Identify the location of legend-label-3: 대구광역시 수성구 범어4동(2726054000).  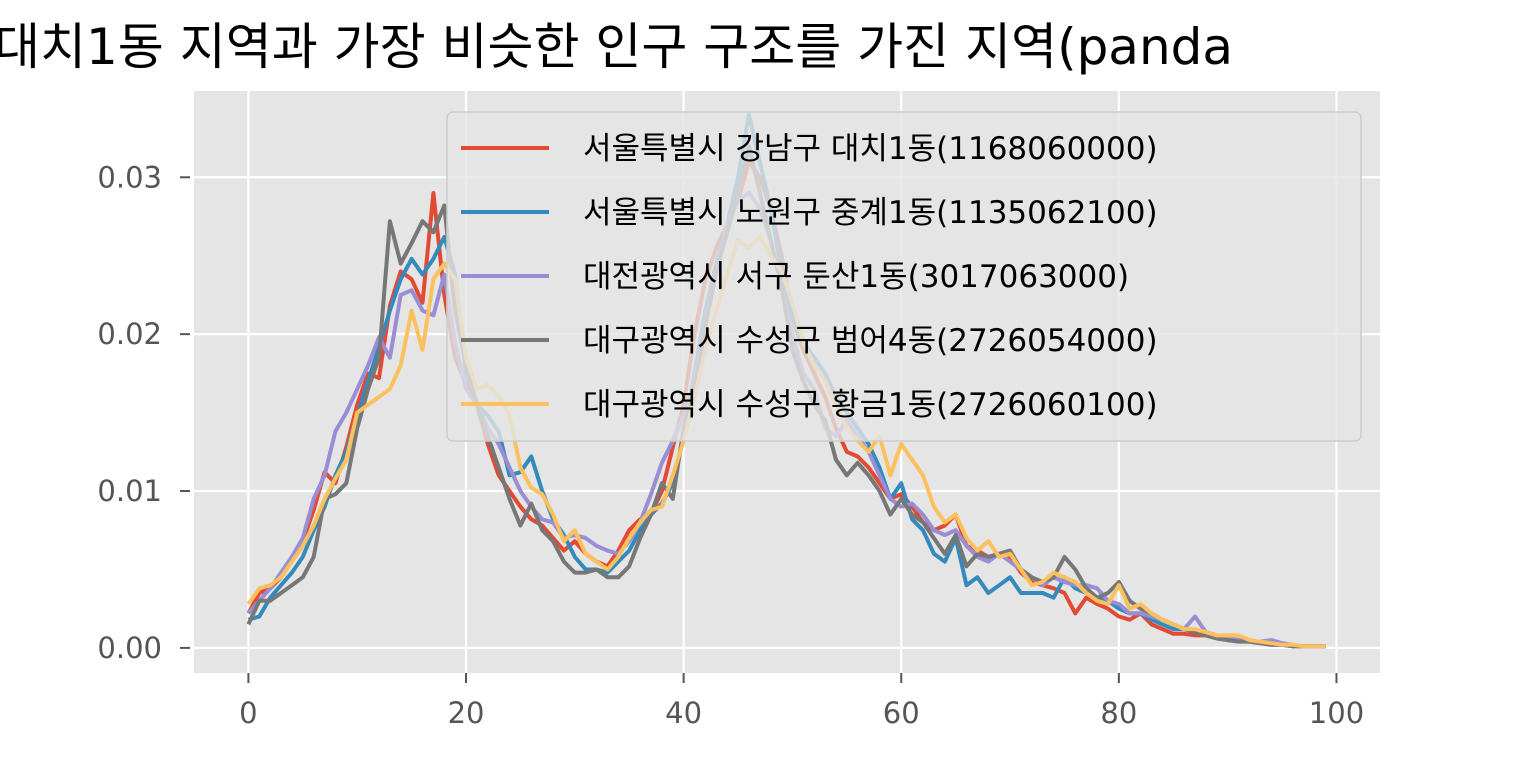
(870, 341).